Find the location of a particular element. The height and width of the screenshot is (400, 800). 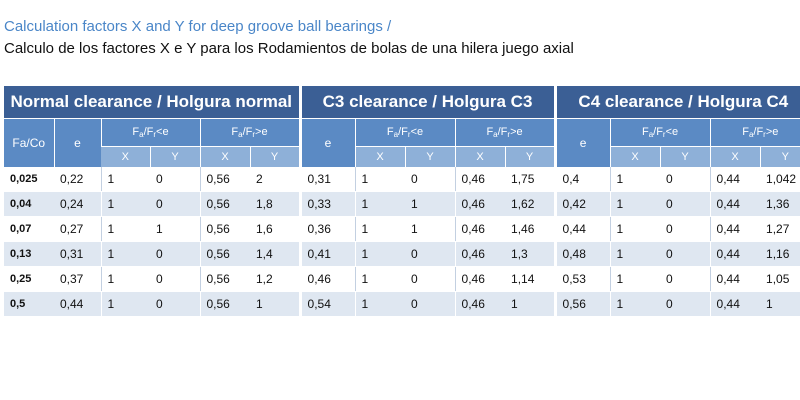

cell-e-c3: 0,31 is located at coordinates (327, 179).